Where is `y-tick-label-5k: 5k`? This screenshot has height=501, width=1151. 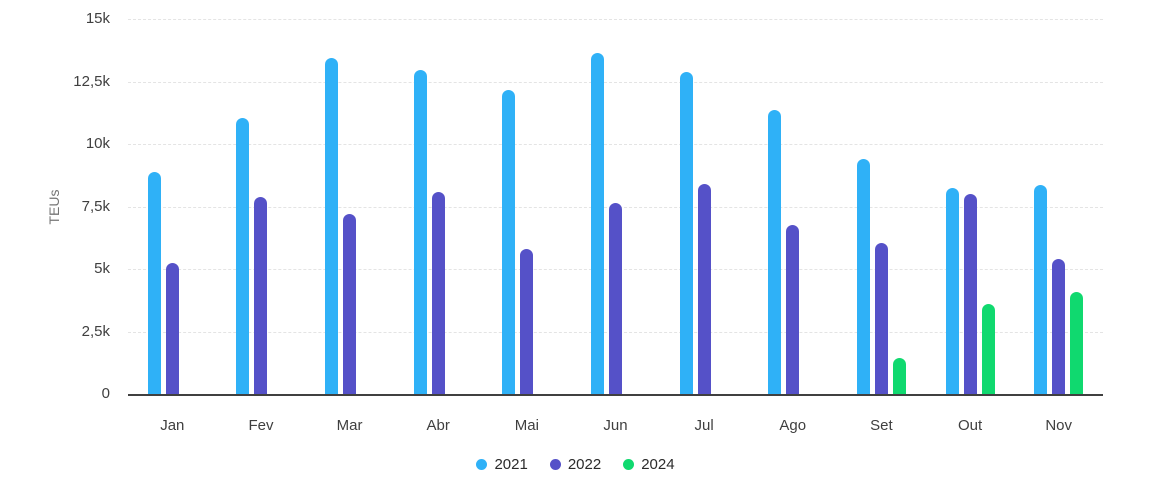 y-tick-label-5k: 5k is located at coordinates (102, 268).